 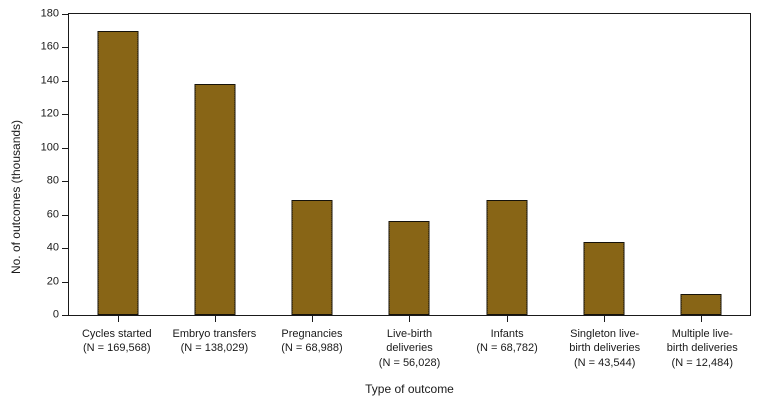 I want to click on y-tick-label: 40, so click(x=52, y=247).